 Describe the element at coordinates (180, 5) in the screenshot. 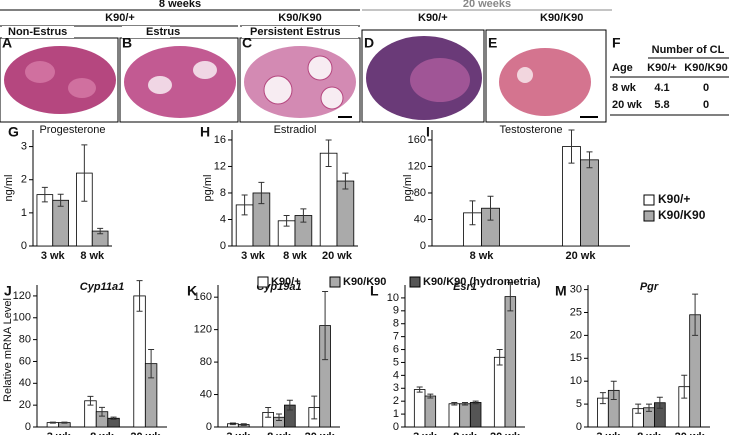

I see `group-header: 8 weeks` at that location.